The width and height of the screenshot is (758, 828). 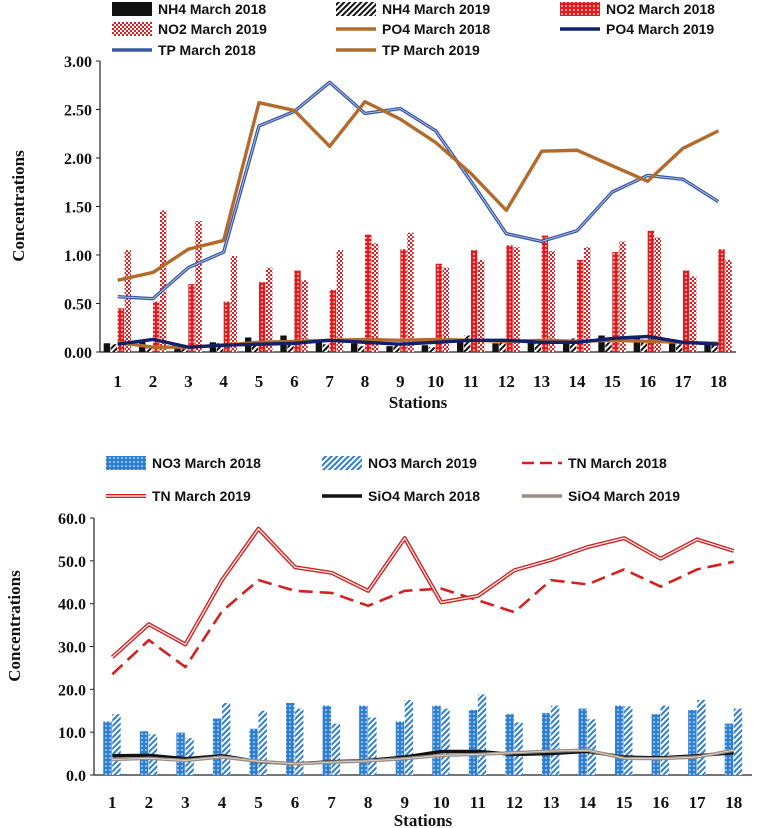 I want to click on x-tick-label: 8, so click(x=365, y=381).